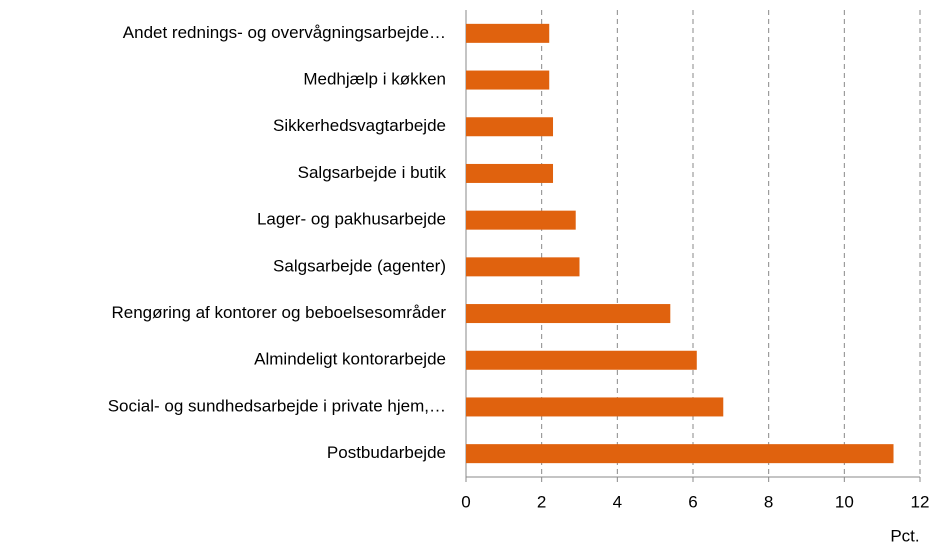  I want to click on x-tick-label: 6, so click(692, 501).